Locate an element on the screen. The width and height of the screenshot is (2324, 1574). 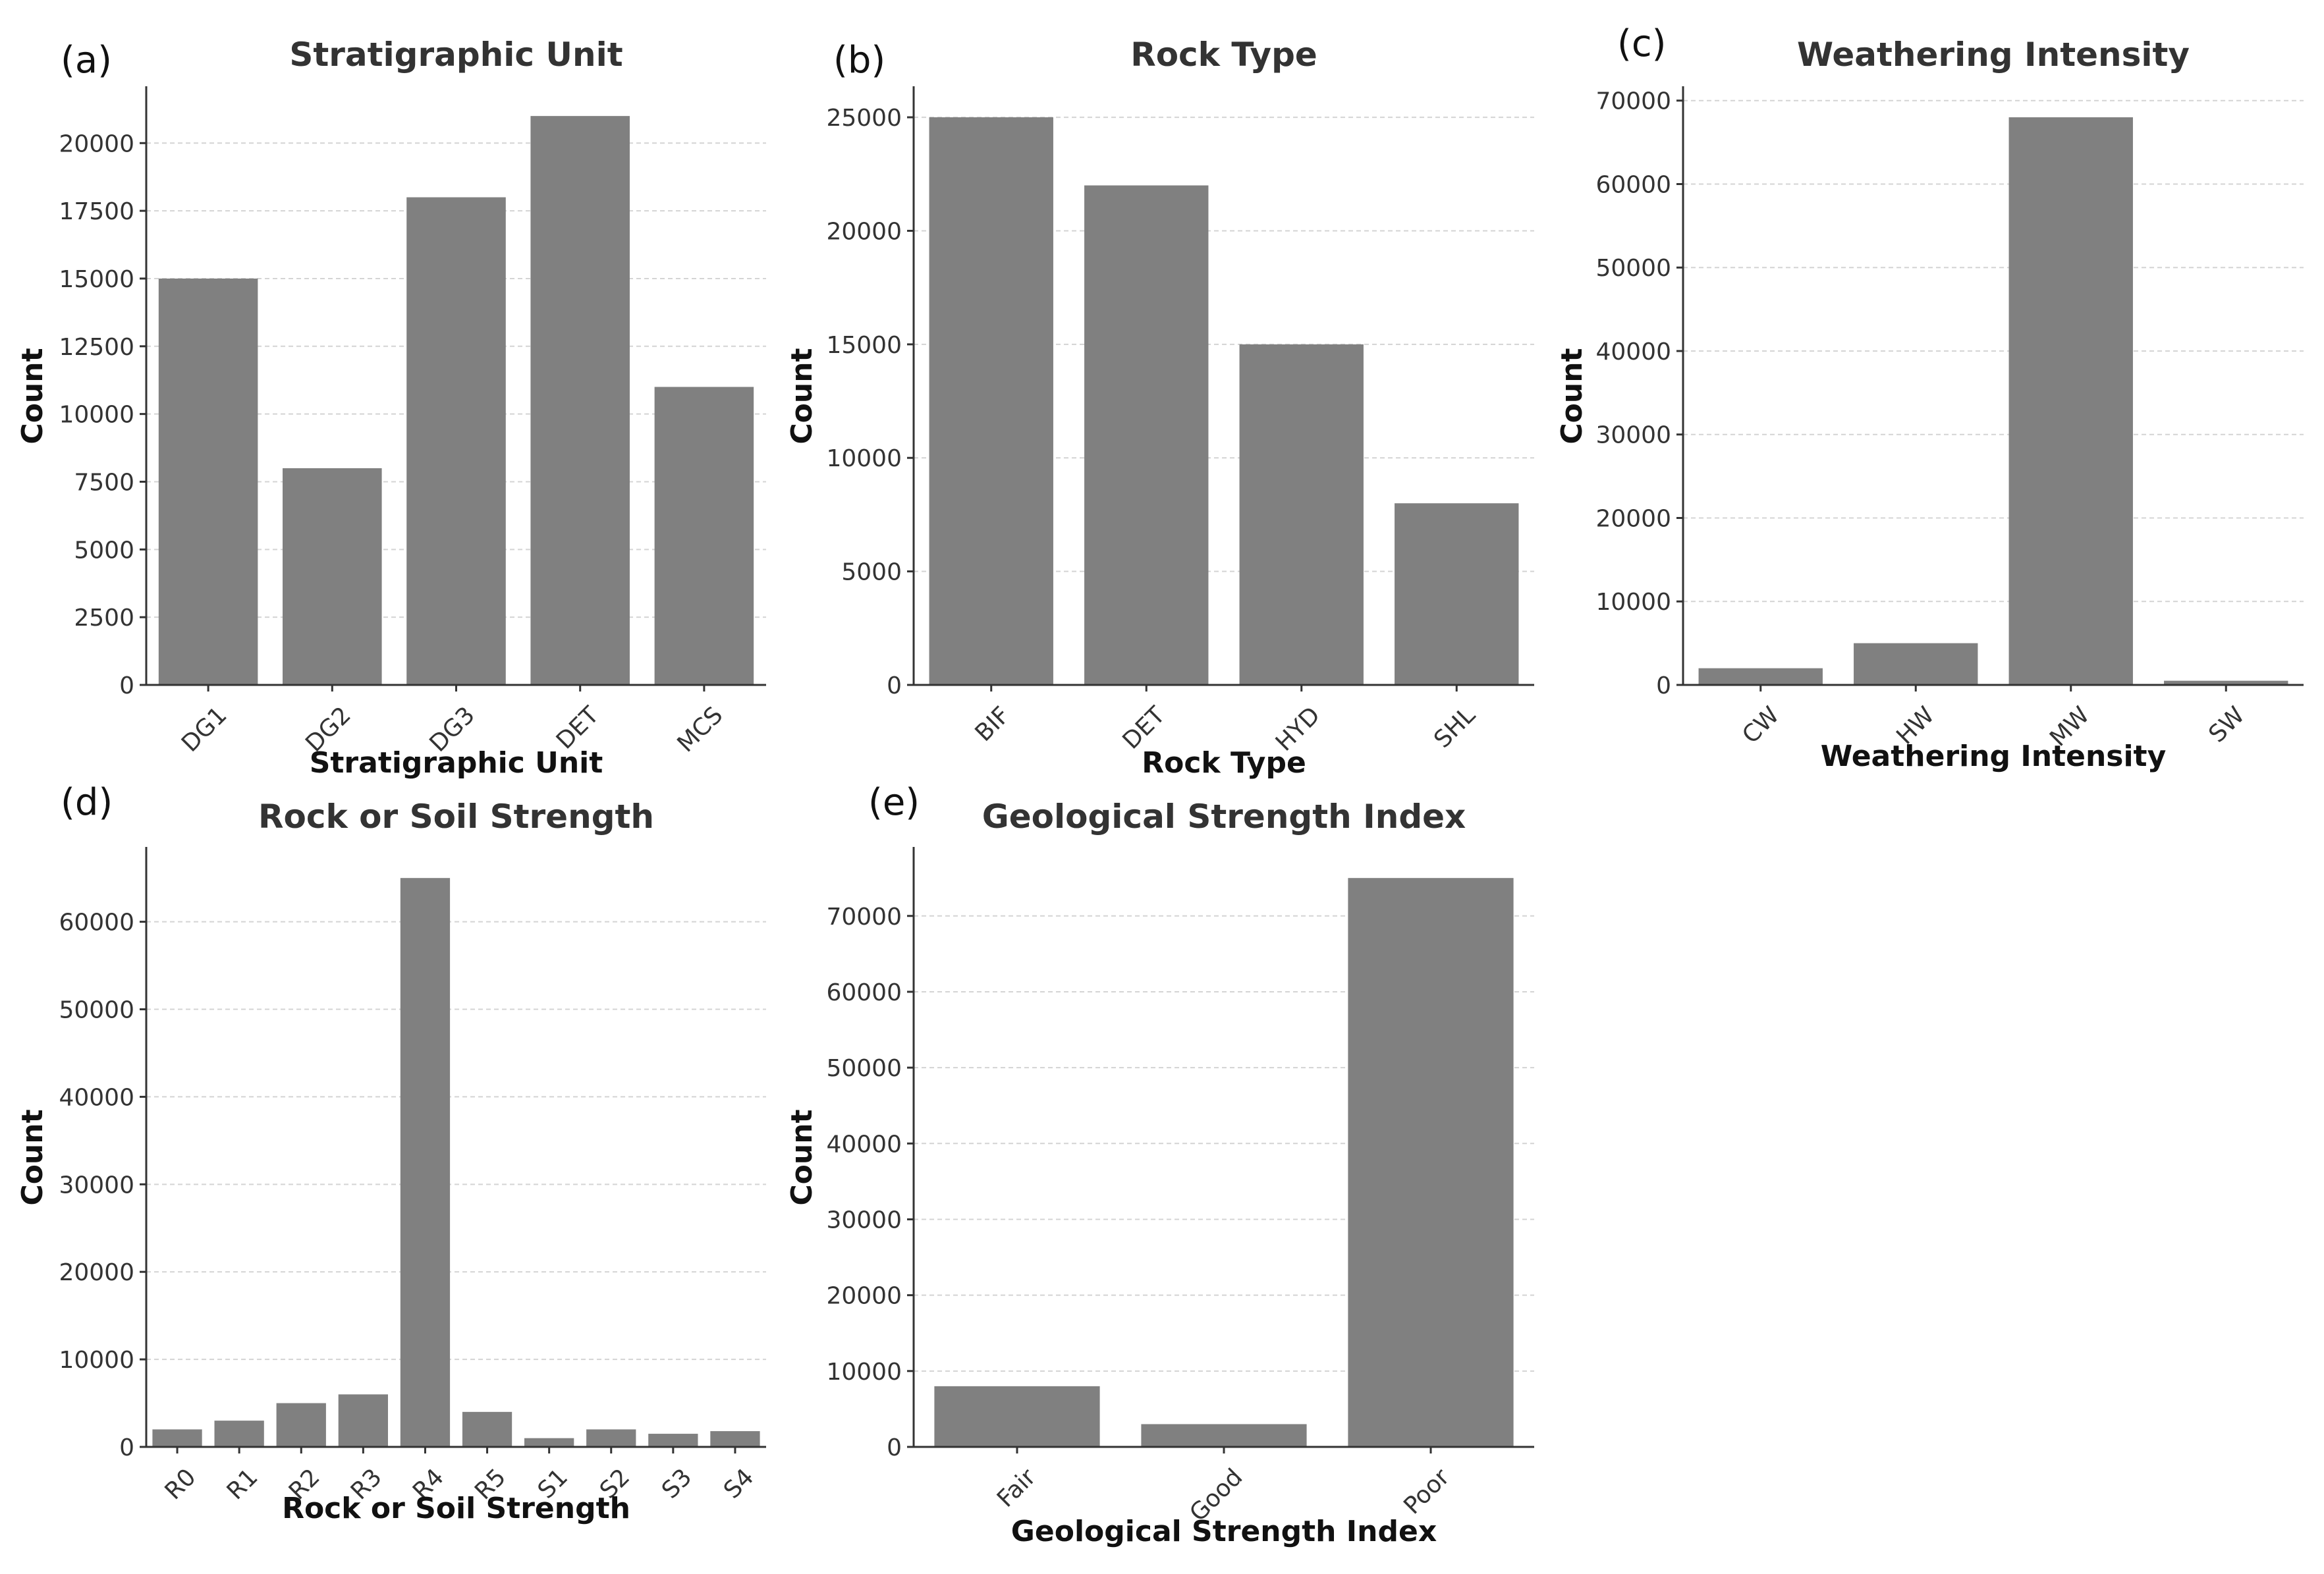
y-tick-label: 25000 is located at coordinates (864, 118).